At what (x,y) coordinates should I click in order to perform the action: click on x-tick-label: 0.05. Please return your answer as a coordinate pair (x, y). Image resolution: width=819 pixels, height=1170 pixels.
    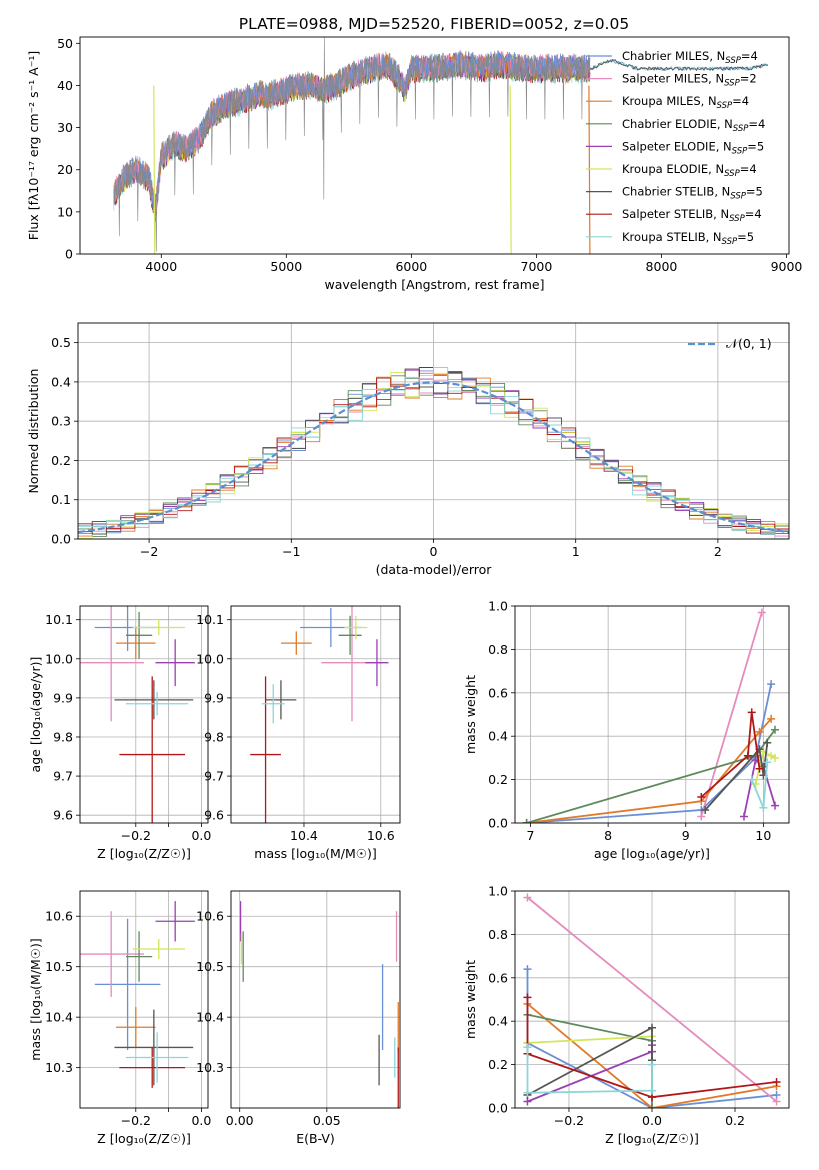
    Looking at the image, I should click on (327, 1120).